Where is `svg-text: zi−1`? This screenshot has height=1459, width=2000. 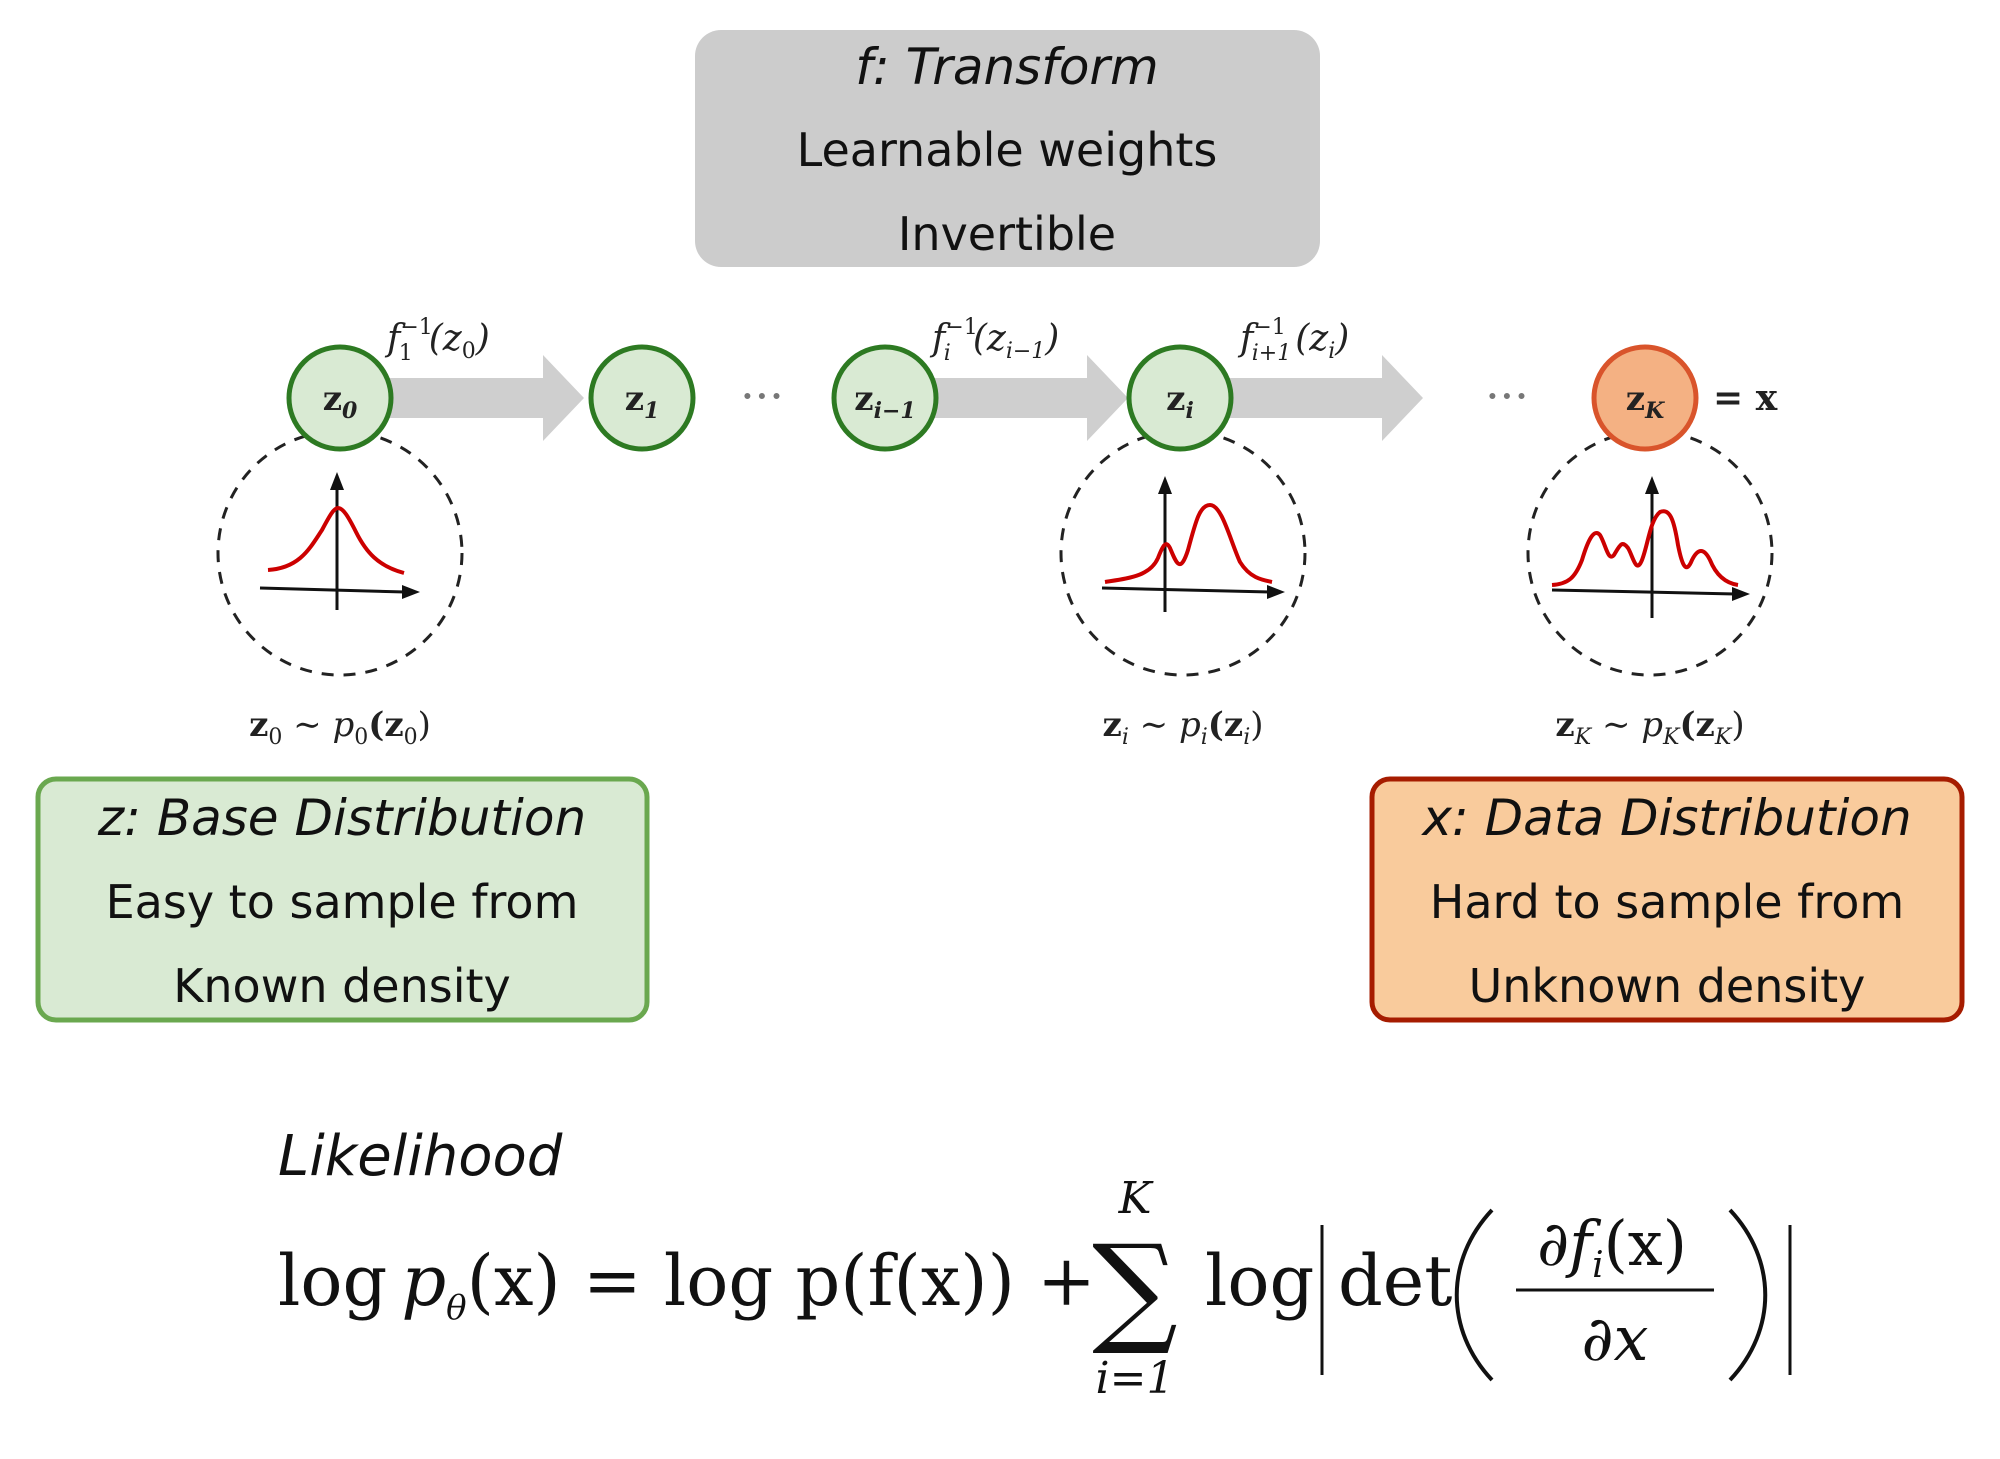 svg-text: zi−1 is located at coordinates (884, 401).